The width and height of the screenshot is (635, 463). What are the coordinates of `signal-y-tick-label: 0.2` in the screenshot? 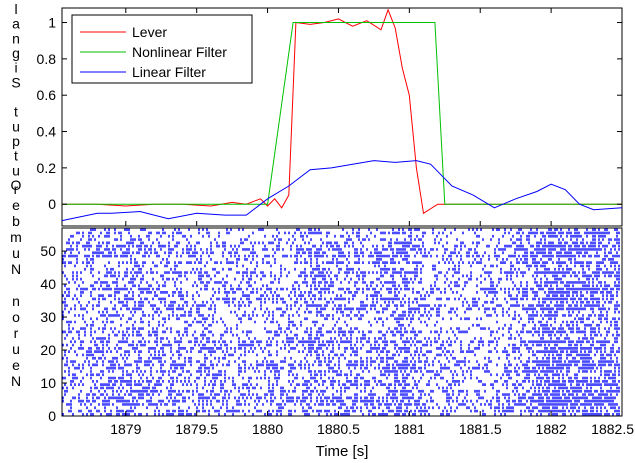 It's located at (47, 168).